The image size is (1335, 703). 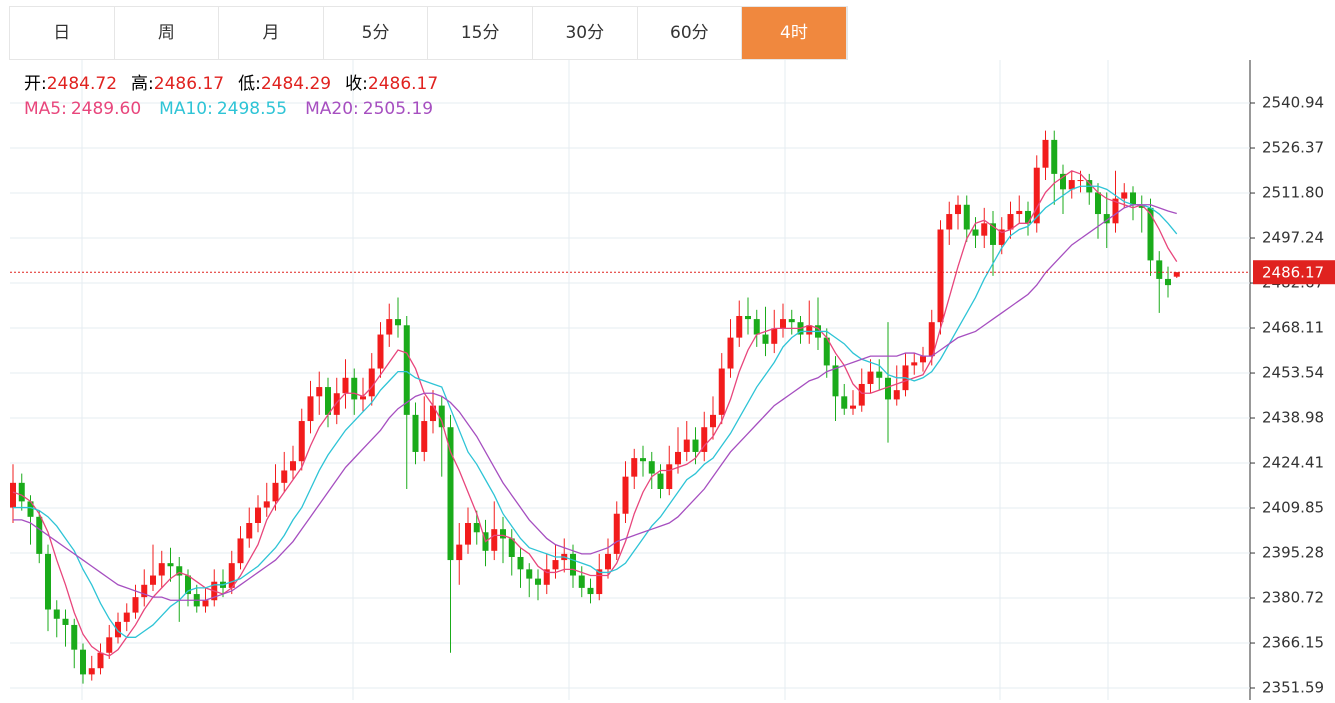 What do you see at coordinates (1293, 418) in the screenshot?
I see `y-tick-label: 2438.98` at bounding box center [1293, 418].